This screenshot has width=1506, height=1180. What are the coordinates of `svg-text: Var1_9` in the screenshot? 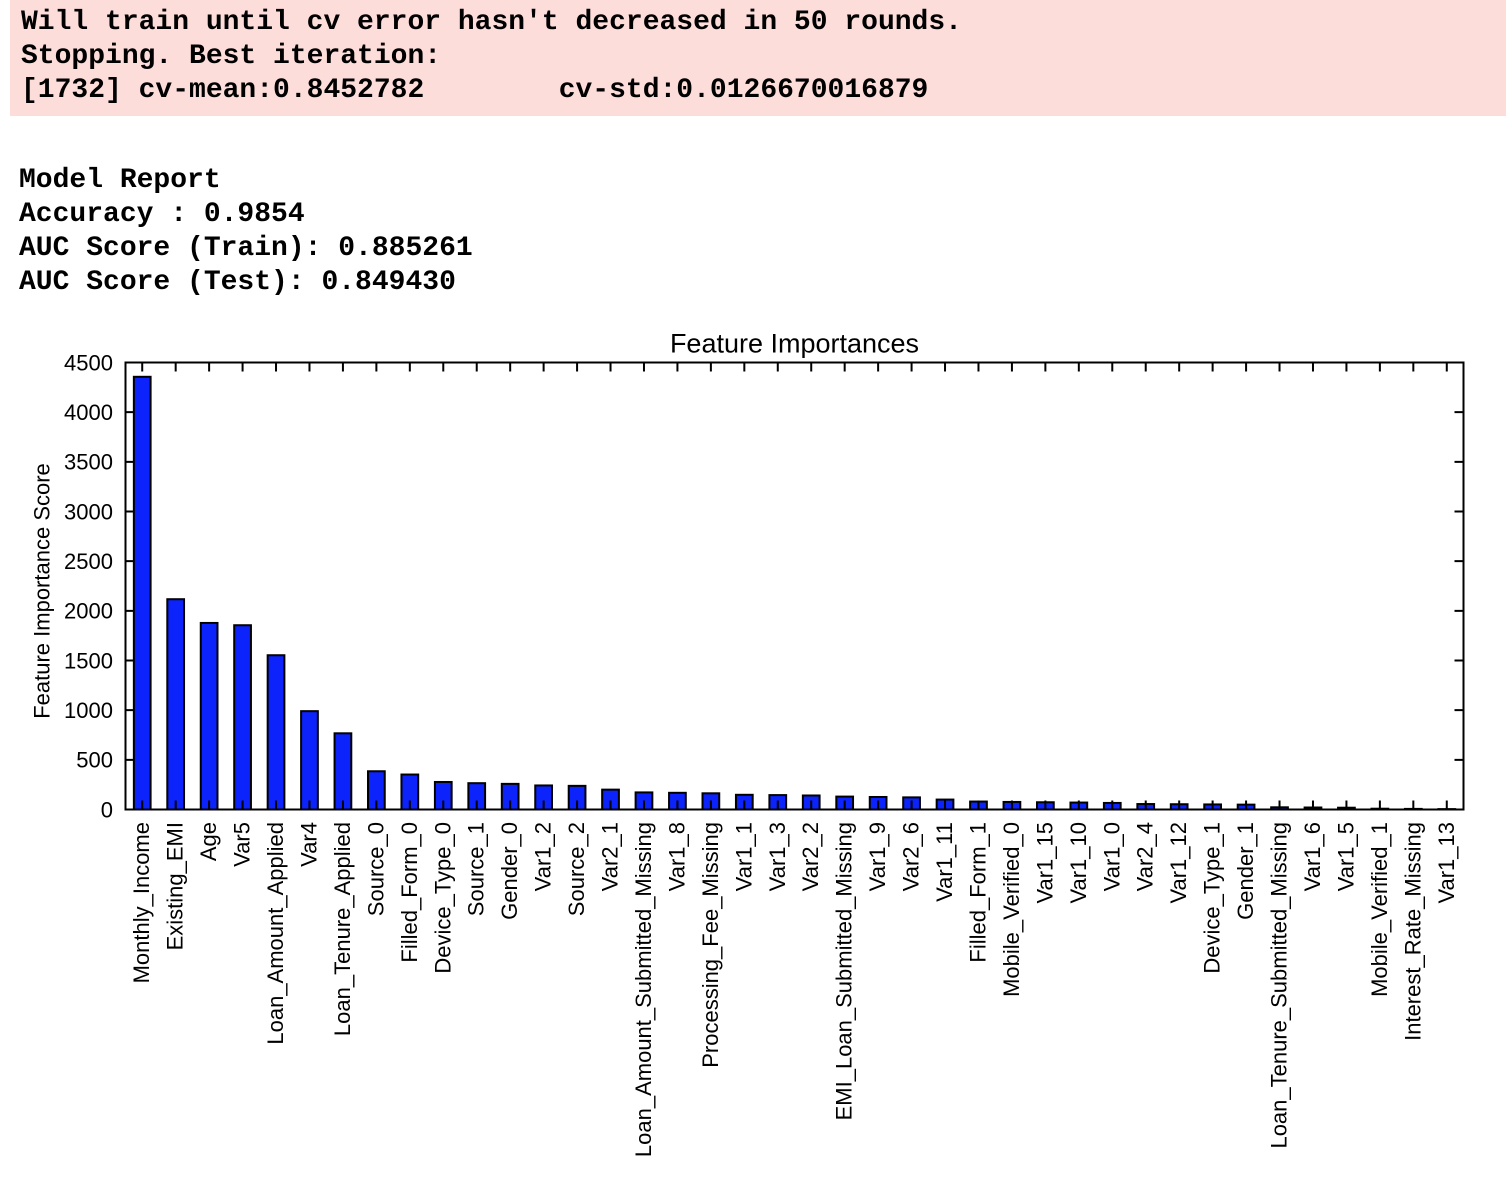 It's located at (877, 856).